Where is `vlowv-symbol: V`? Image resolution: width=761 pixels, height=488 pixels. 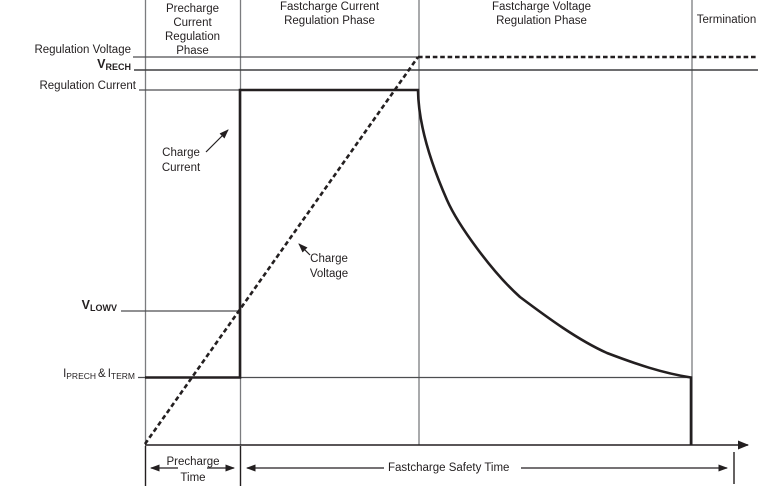 vlowv-symbol: V is located at coordinates (85, 305).